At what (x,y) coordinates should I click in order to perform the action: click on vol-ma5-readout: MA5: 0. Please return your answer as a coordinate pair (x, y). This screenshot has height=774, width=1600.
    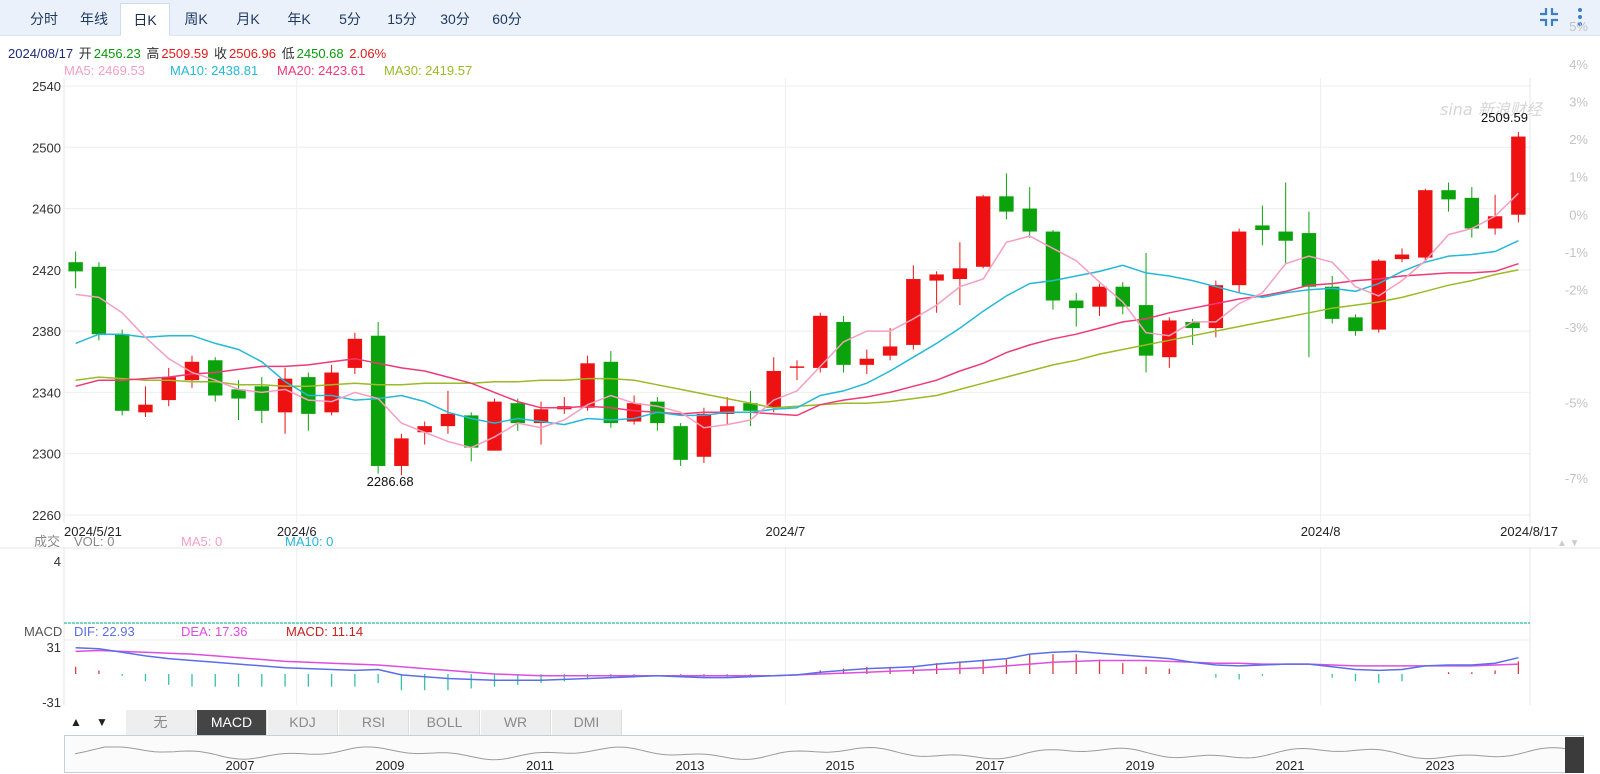
    Looking at the image, I should click on (201, 541).